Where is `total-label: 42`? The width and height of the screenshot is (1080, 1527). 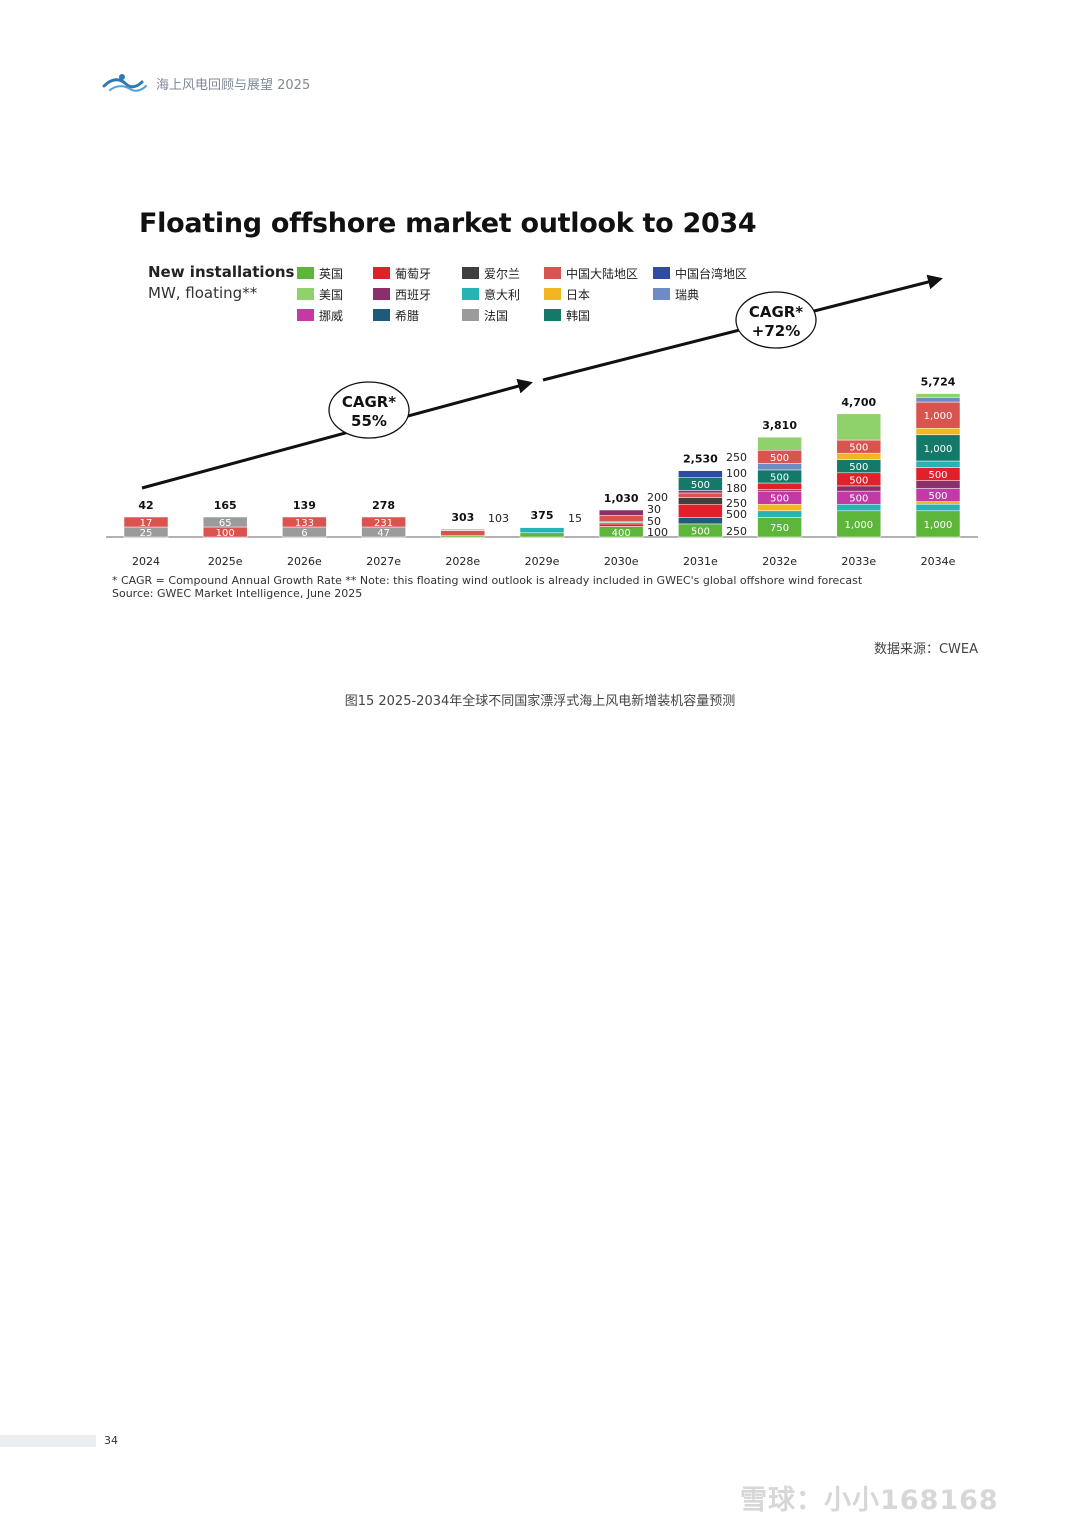 total-label: 42 is located at coordinates (145, 505).